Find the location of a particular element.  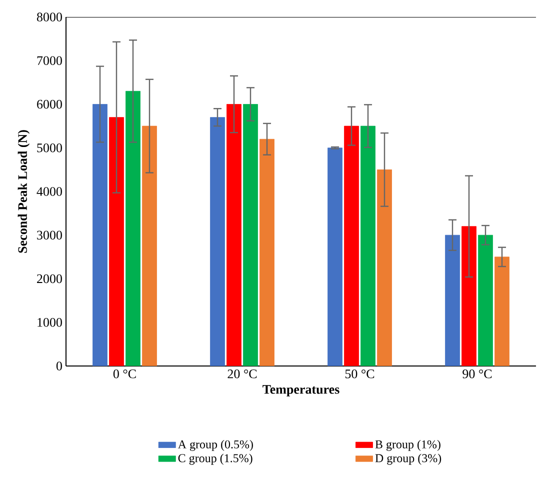

legend-label: D group (3%) is located at coordinates (408, 459).